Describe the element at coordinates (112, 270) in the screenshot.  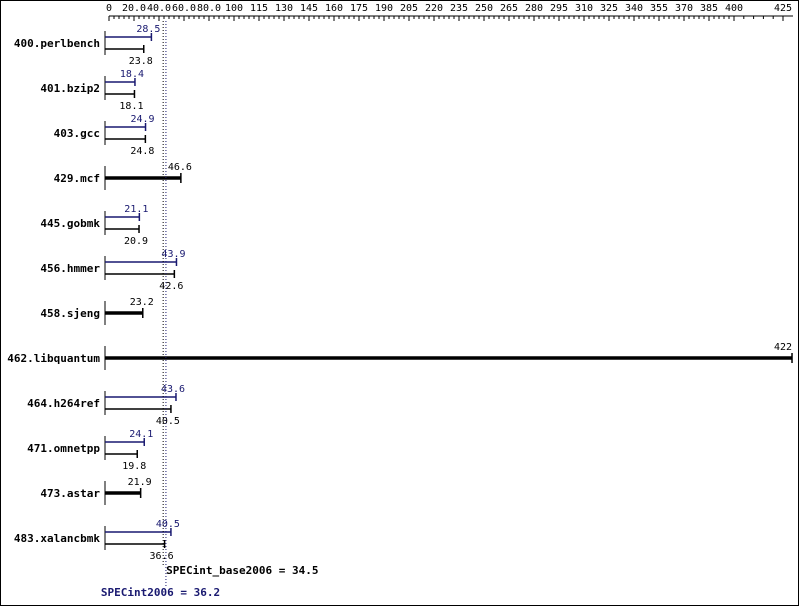
I see `benchmark-row: 456.hmmer 43.9 42.6` at that location.